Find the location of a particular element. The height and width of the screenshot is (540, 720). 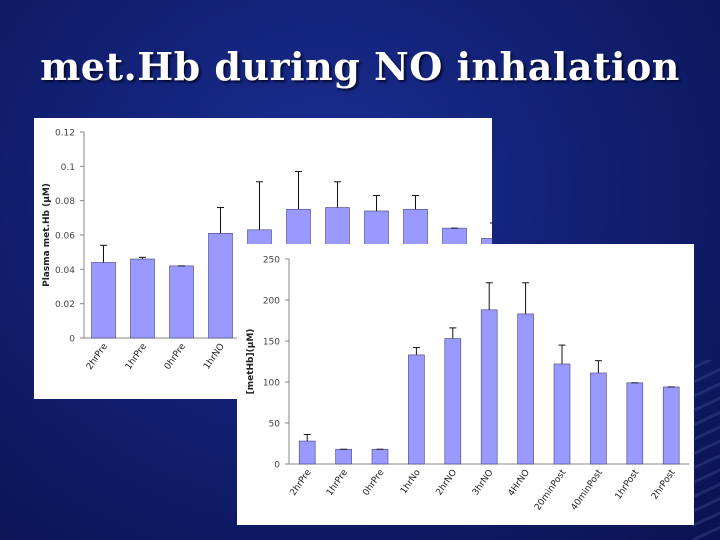

y-tick-label: 50 is located at coordinates (275, 425).